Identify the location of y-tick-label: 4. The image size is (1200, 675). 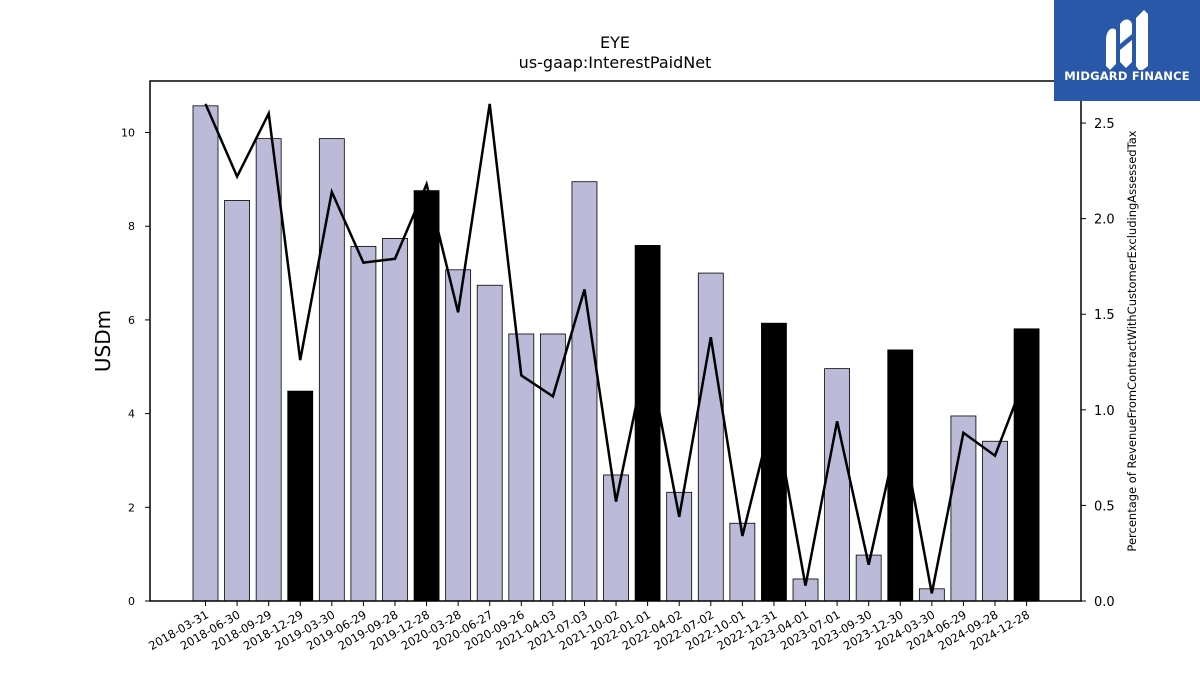
(131, 414).